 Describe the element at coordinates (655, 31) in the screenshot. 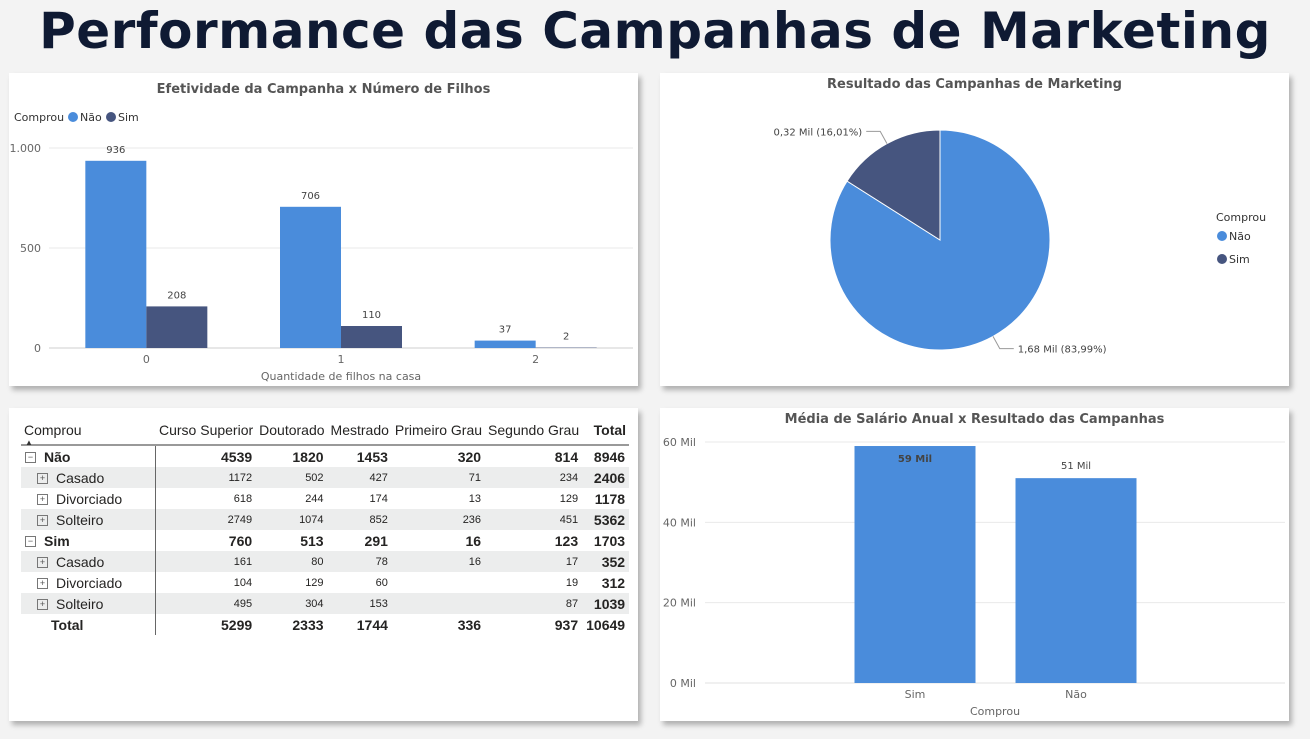

I see `page-title: Performance das Campanhas de Marketing` at that location.